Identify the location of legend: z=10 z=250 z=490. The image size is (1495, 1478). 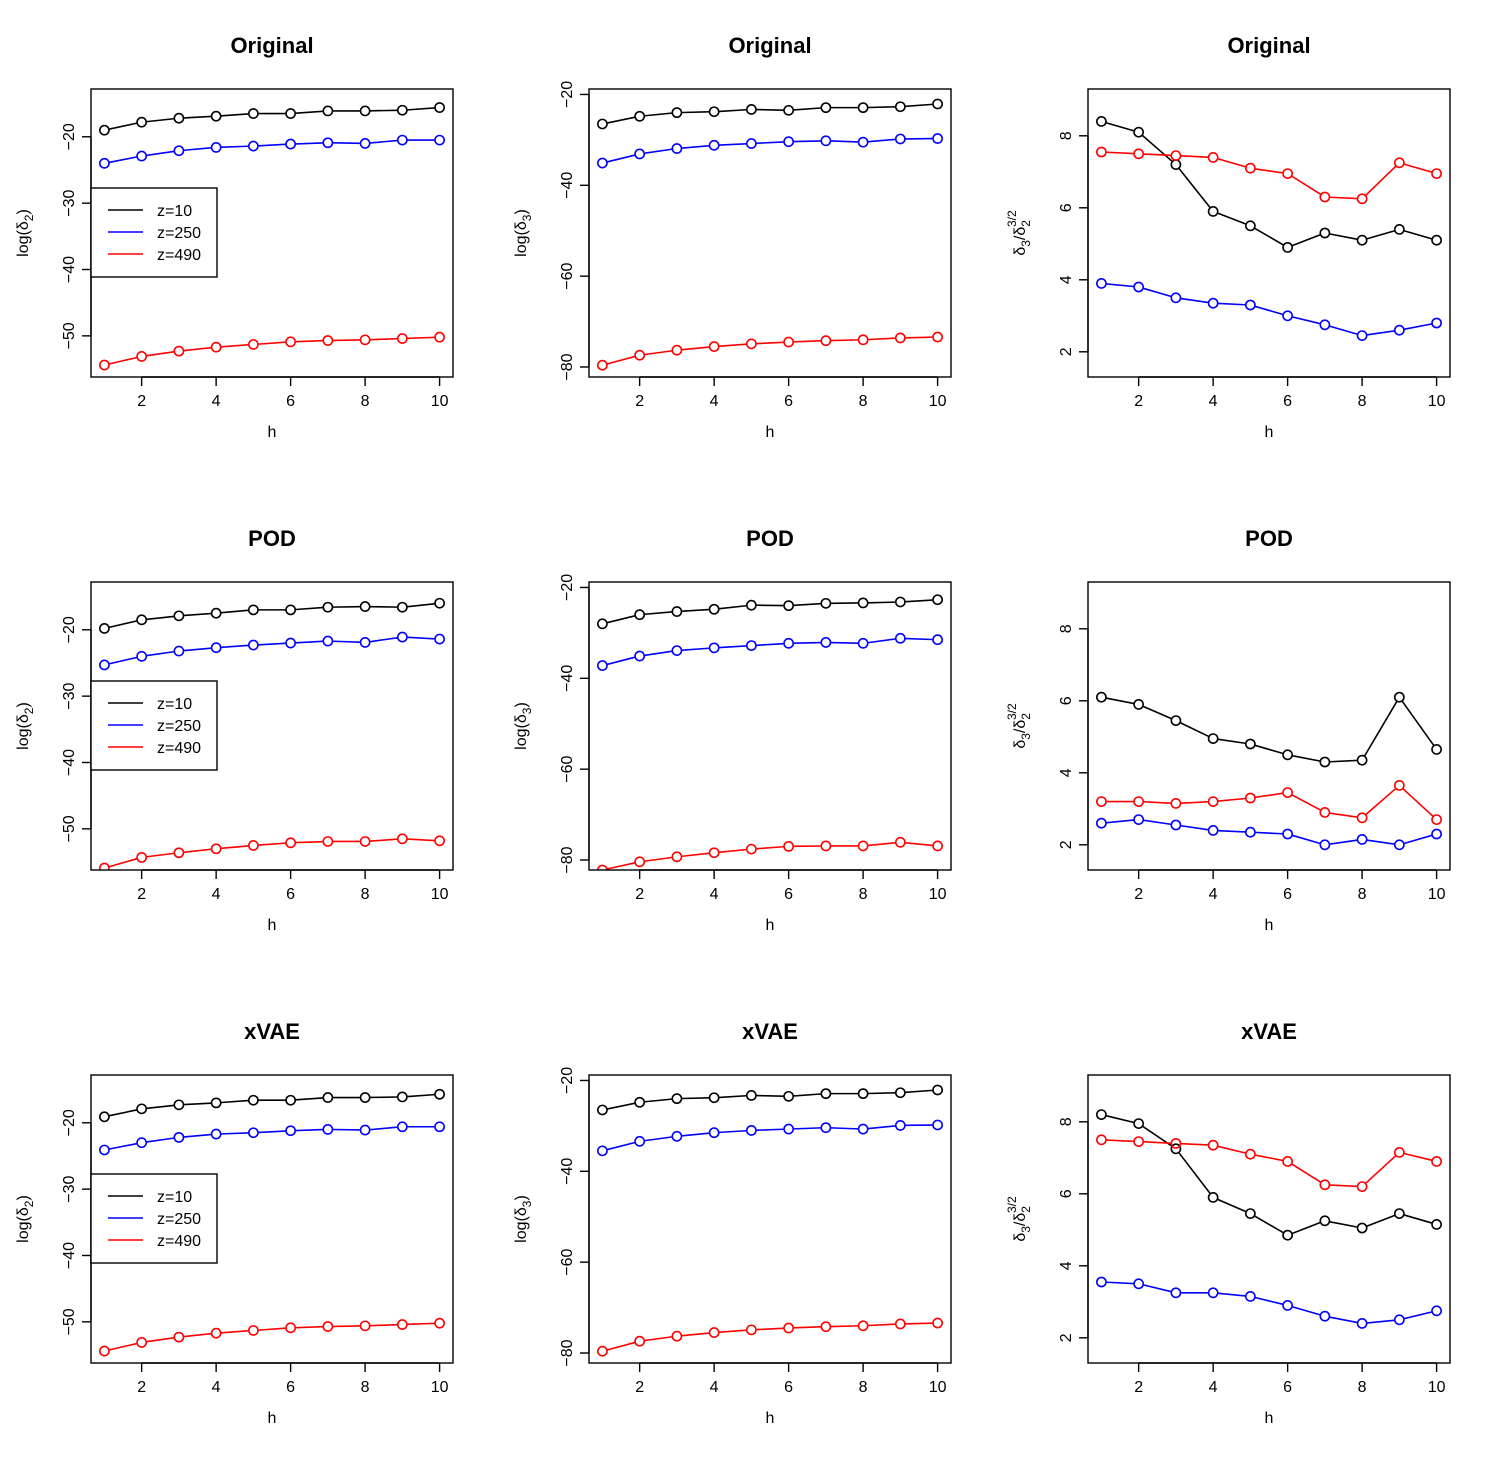
(154, 1218).